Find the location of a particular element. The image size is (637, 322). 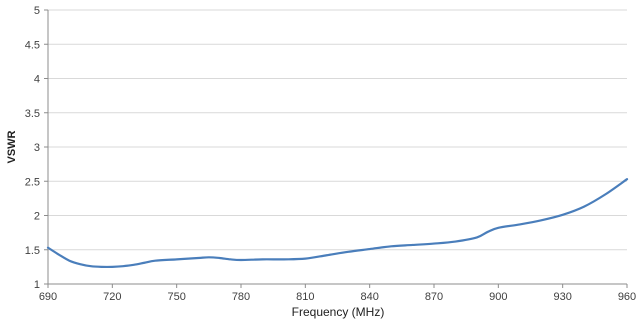

y-axis-title: VSWR is located at coordinates (12, 146).